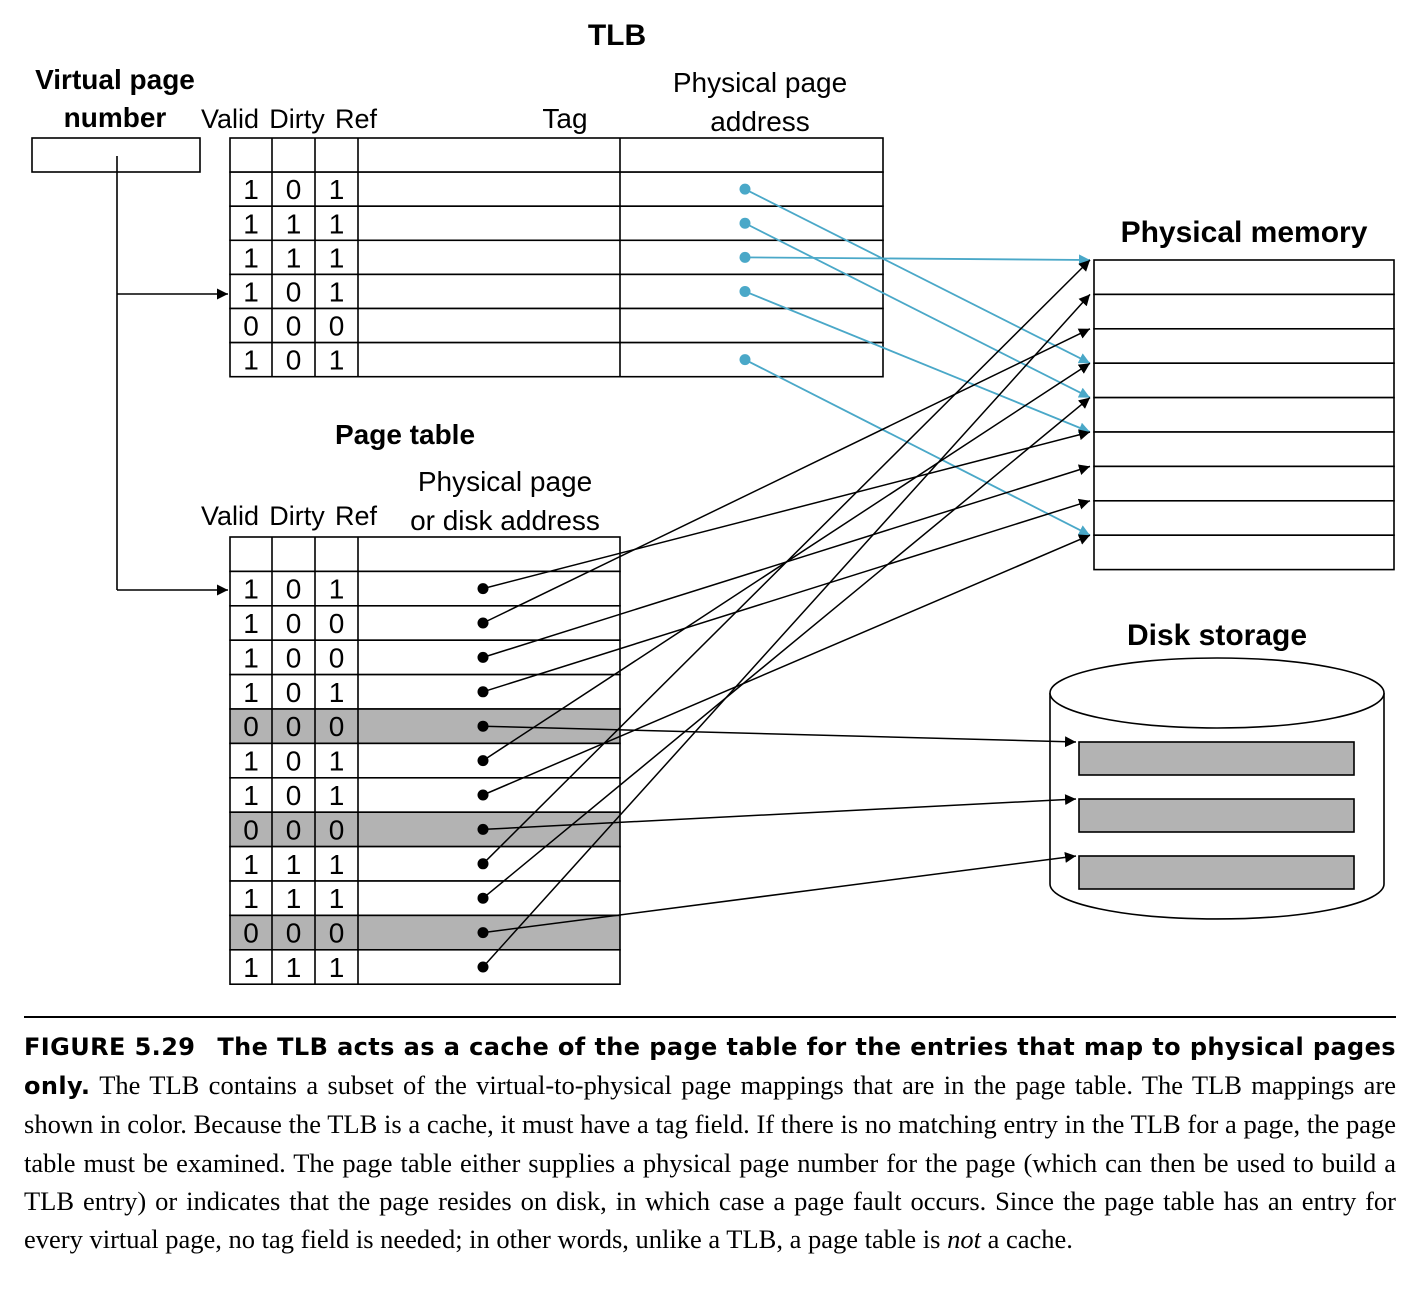 The width and height of the screenshot is (1424, 1314). I want to click on page-table-valid-header: Valid, so click(230, 516).